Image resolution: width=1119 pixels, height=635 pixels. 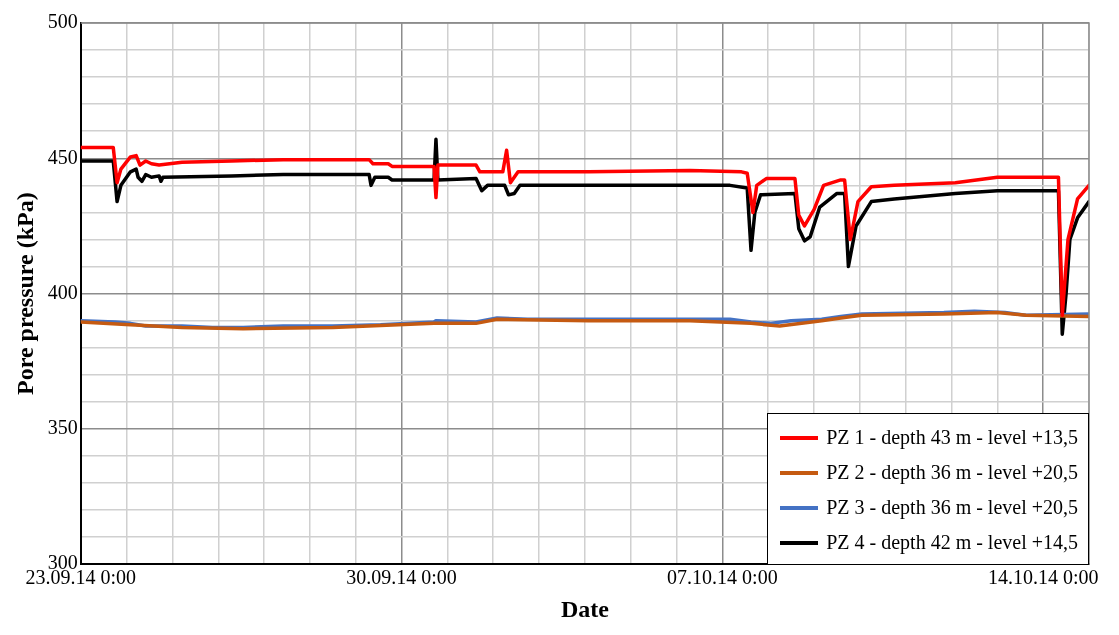 What do you see at coordinates (62, 21) in the screenshot?
I see `y-tick-label: 500` at bounding box center [62, 21].